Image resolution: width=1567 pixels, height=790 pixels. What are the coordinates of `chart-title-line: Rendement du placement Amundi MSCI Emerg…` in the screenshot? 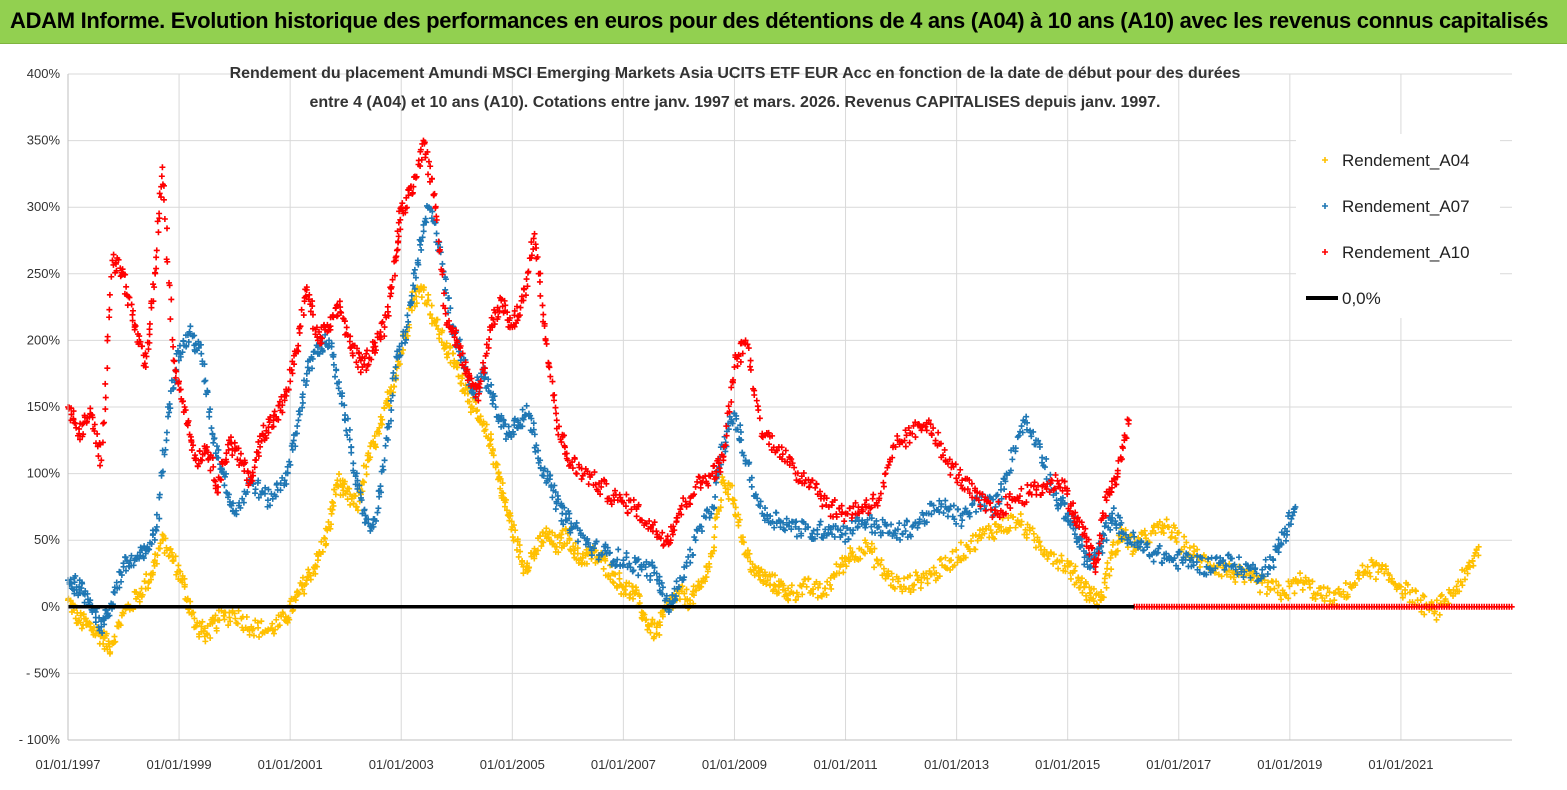 It's located at (735, 73).